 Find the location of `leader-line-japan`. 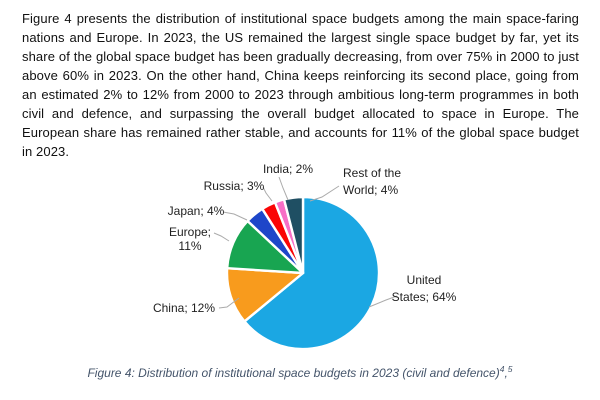

leader-line-japan is located at coordinates (235, 216).